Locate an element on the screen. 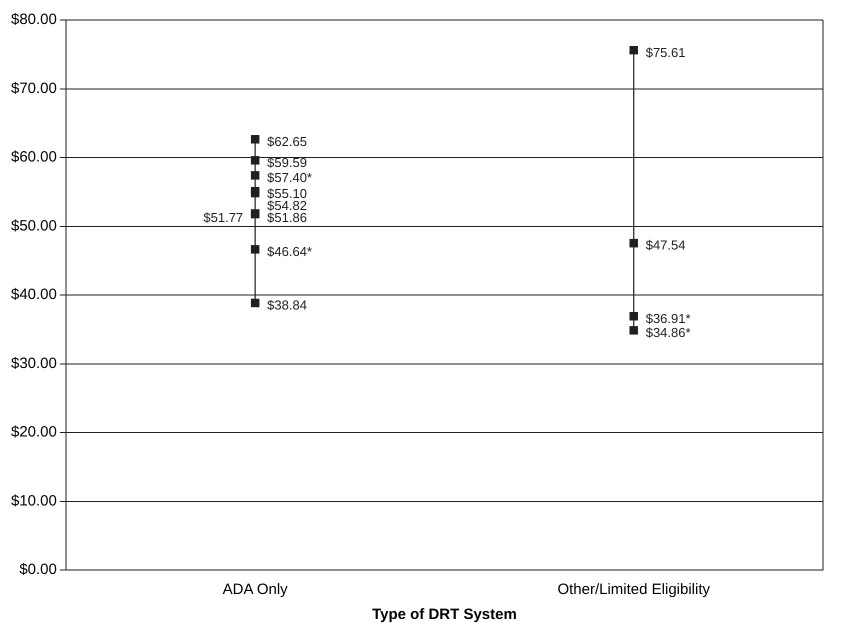 This screenshot has height=640, width=851. y-tick-label: $70.00 is located at coordinates (33, 88).